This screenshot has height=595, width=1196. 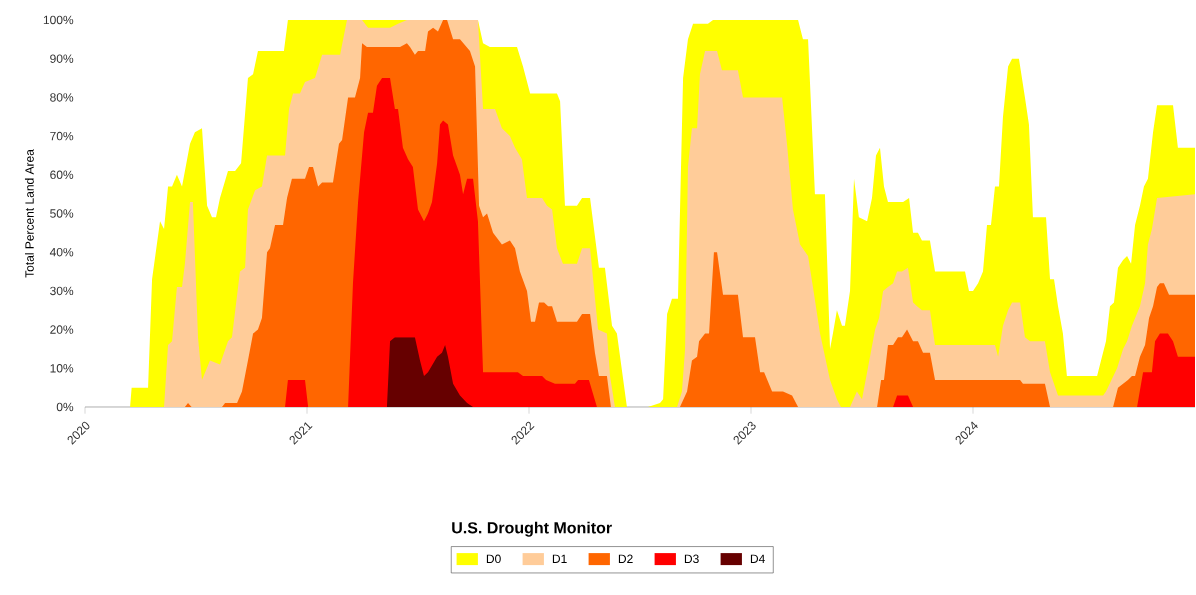 What do you see at coordinates (65, 407) in the screenshot?
I see `y-tick-label: 0%` at bounding box center [65, 407].